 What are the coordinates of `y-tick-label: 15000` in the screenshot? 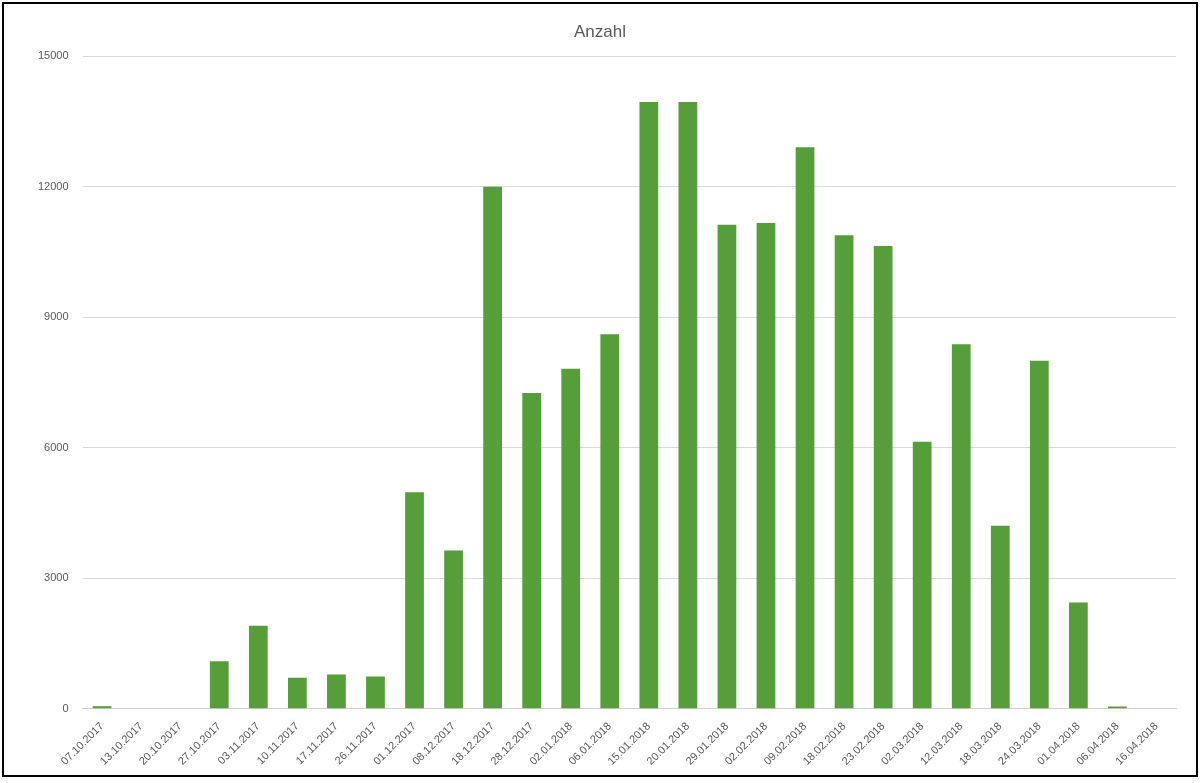 It's located at (53, 55).